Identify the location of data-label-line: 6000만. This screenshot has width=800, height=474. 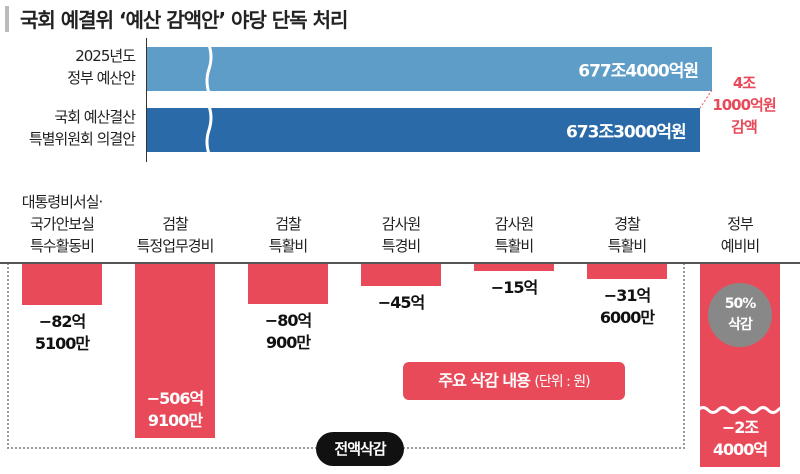
(627, 318).